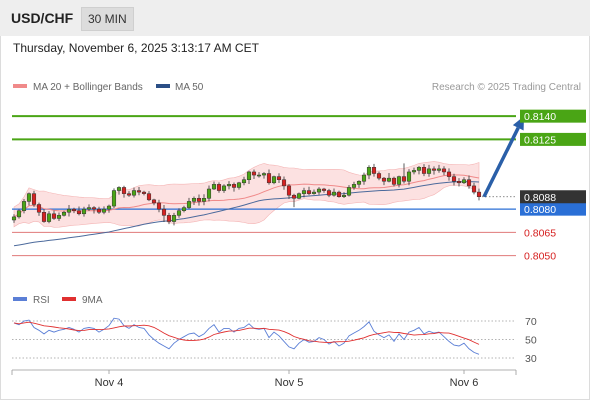 The height and width of the screenshot is (400, 590). I want to click on credit-text: Research © 2025 Trading Central, so click(506, 87).